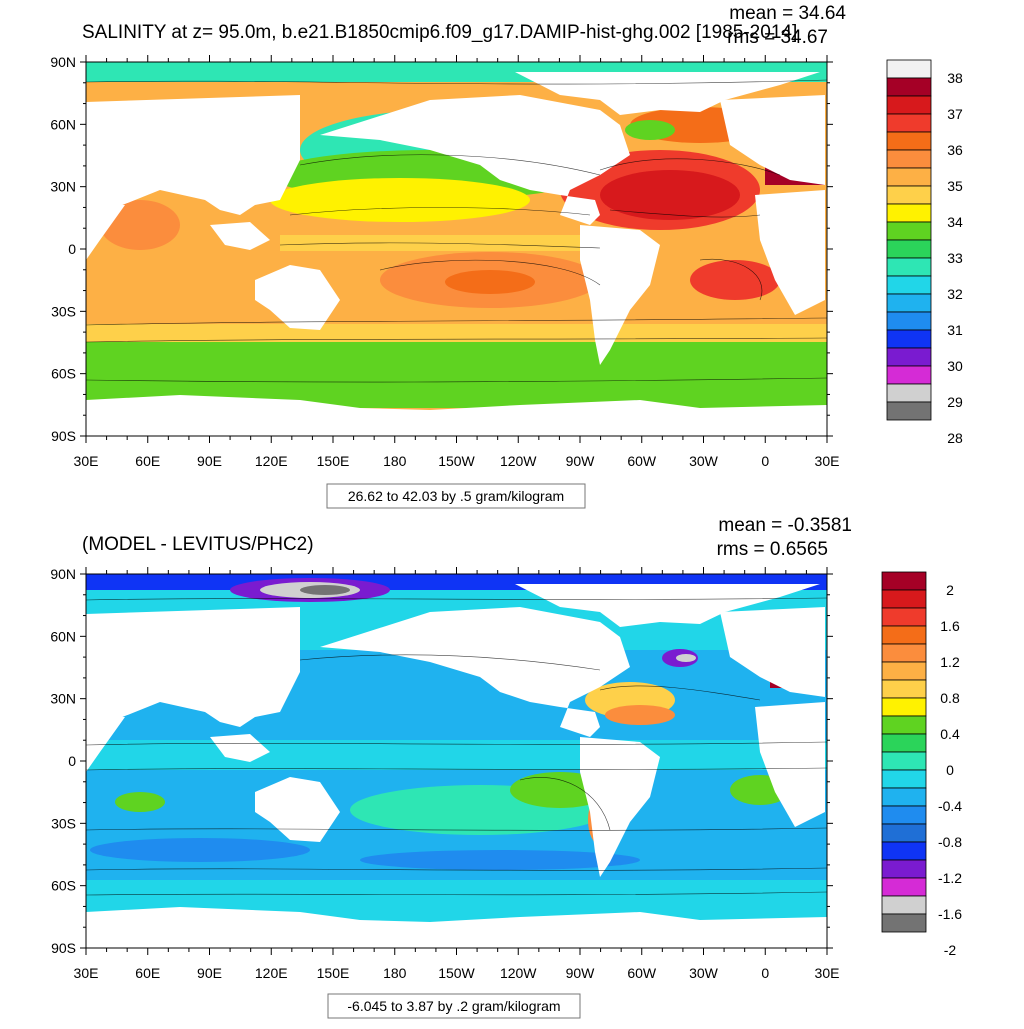 The width and height of the screenshot is (1024, 1029). Describe the element at coordinates (955, 150) in the screenshot. I see `colorbar-label: 36` at that location.